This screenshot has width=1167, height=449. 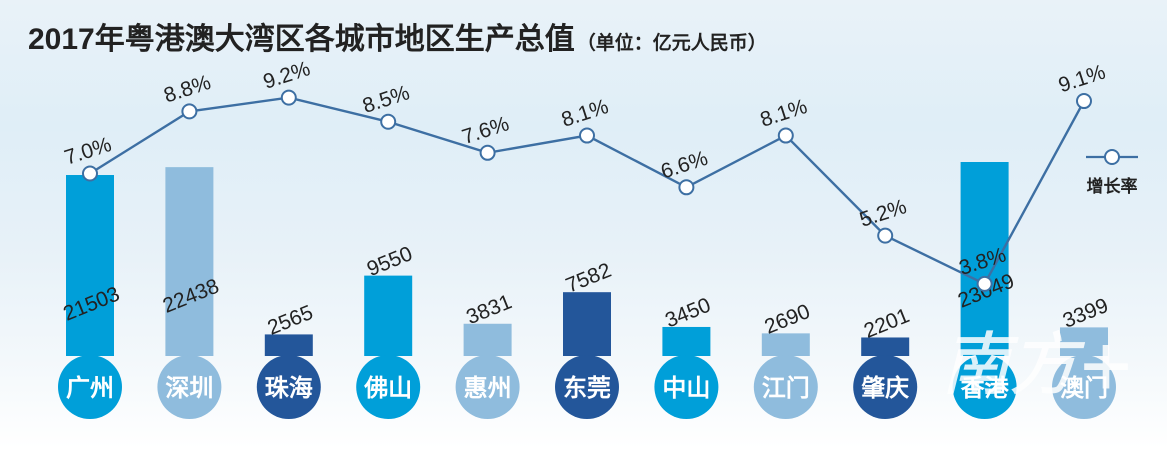 I want to click on growth-point-东莞, so click(x=587, y=135).